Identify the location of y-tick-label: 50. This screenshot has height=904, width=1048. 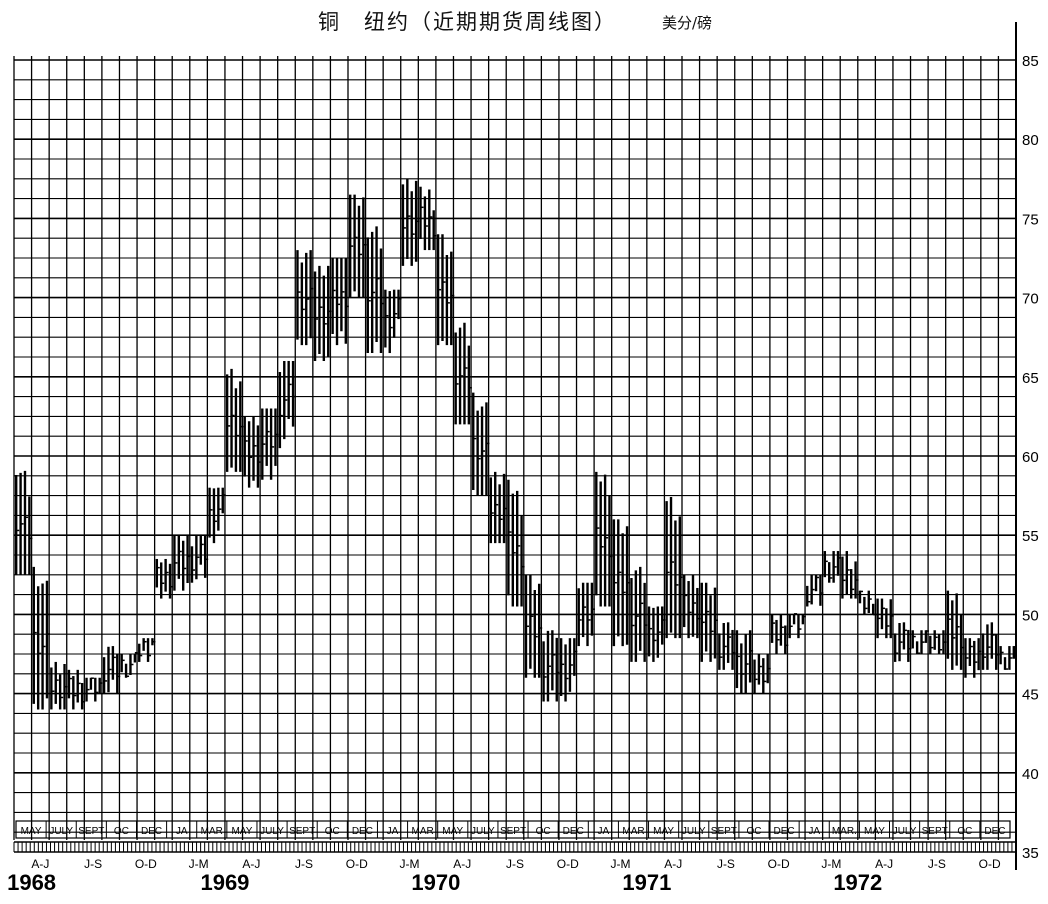
(1030, 615).